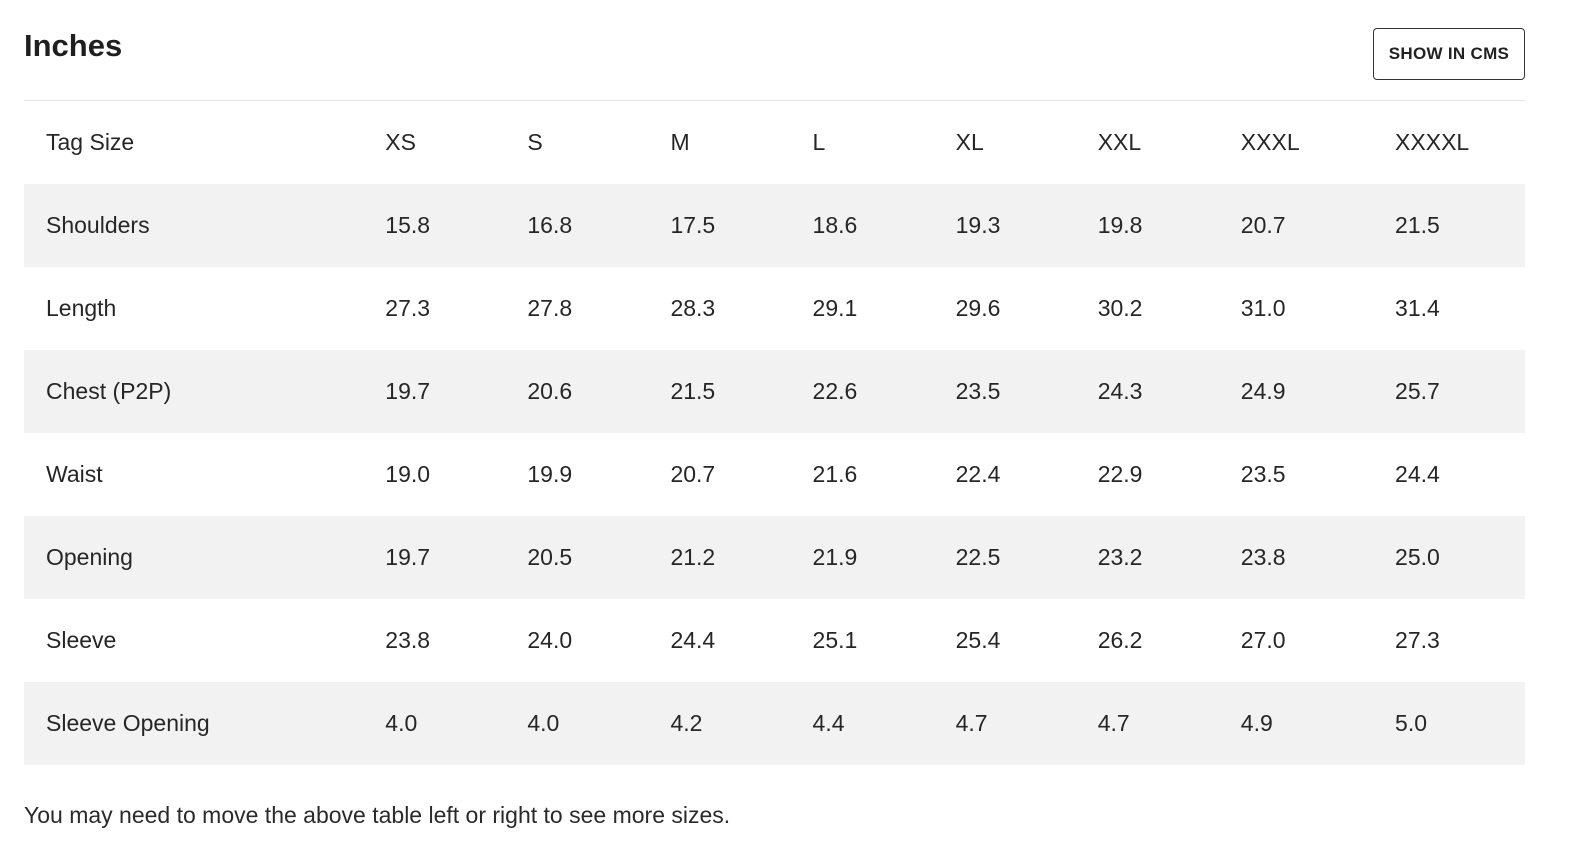 Image resolution: width=1570 pixels, height=860 pixels. What do you see at coordinates (1449, 54) in the screenshot?
I see `show-in-cms-button: SHOW IN CMS` at bounding box center [1449, 54].